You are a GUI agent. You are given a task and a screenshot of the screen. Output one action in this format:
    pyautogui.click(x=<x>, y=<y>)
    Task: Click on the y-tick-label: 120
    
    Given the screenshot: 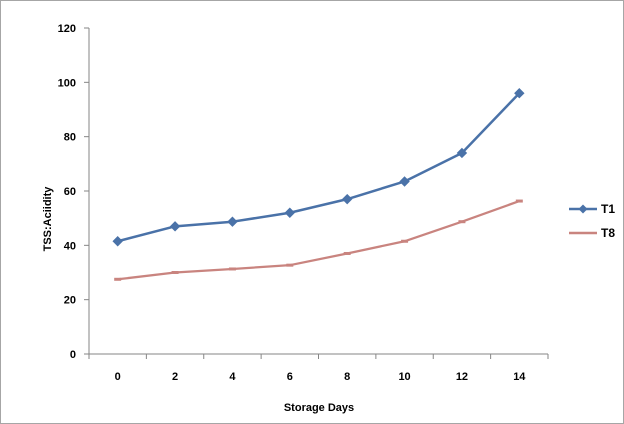 What is the action you would take?
    pyautogui.click(x=67, y=29)
    